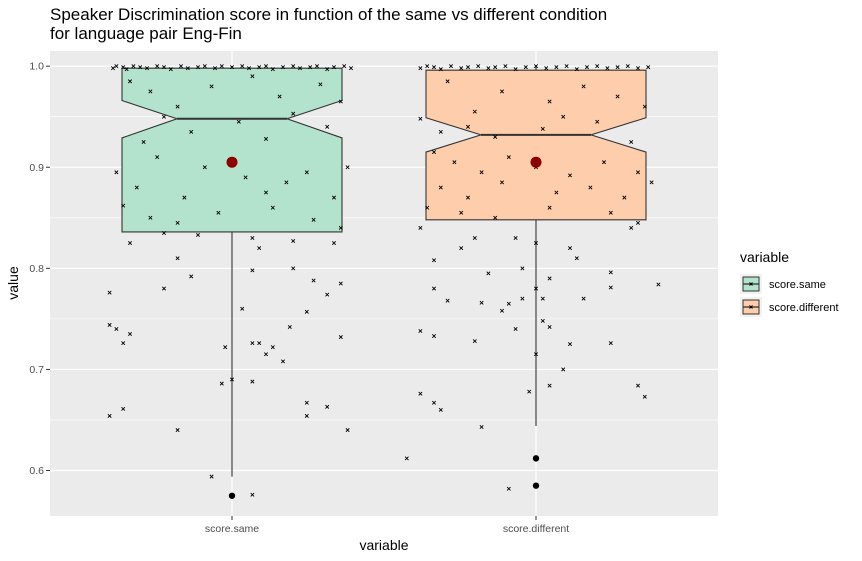  I want to click on x-tick-label: score.same, so click(232, 529).